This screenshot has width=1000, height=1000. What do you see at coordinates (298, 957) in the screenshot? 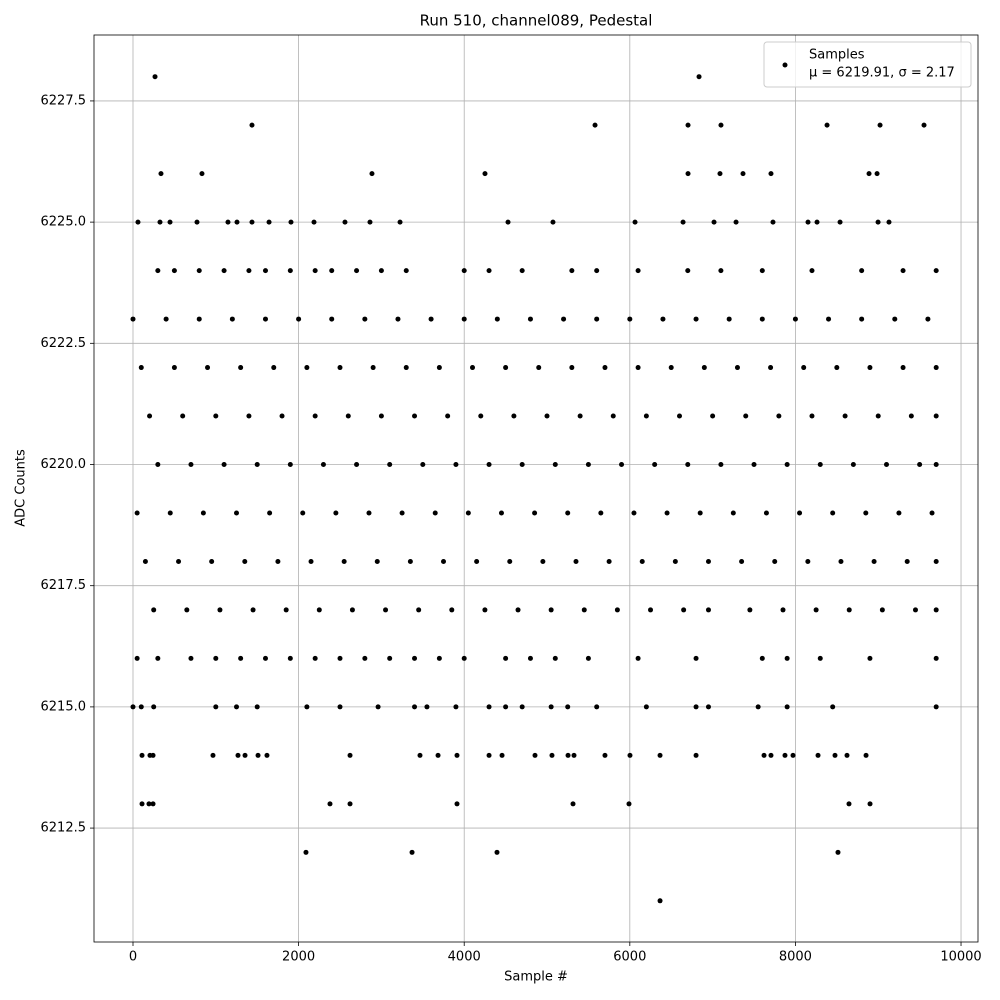
I see `x-tick-label: 2000` at bounding box center [298, 957].